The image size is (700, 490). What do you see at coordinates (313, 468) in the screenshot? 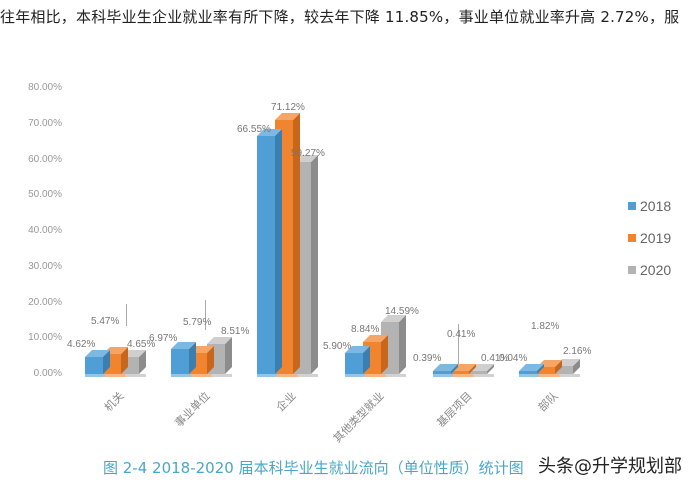
I see `figure-caption: 图 2-4 2018-2020 届本科毕业生就业流向（单位性质）统计图` at bounding box center [313, 468].